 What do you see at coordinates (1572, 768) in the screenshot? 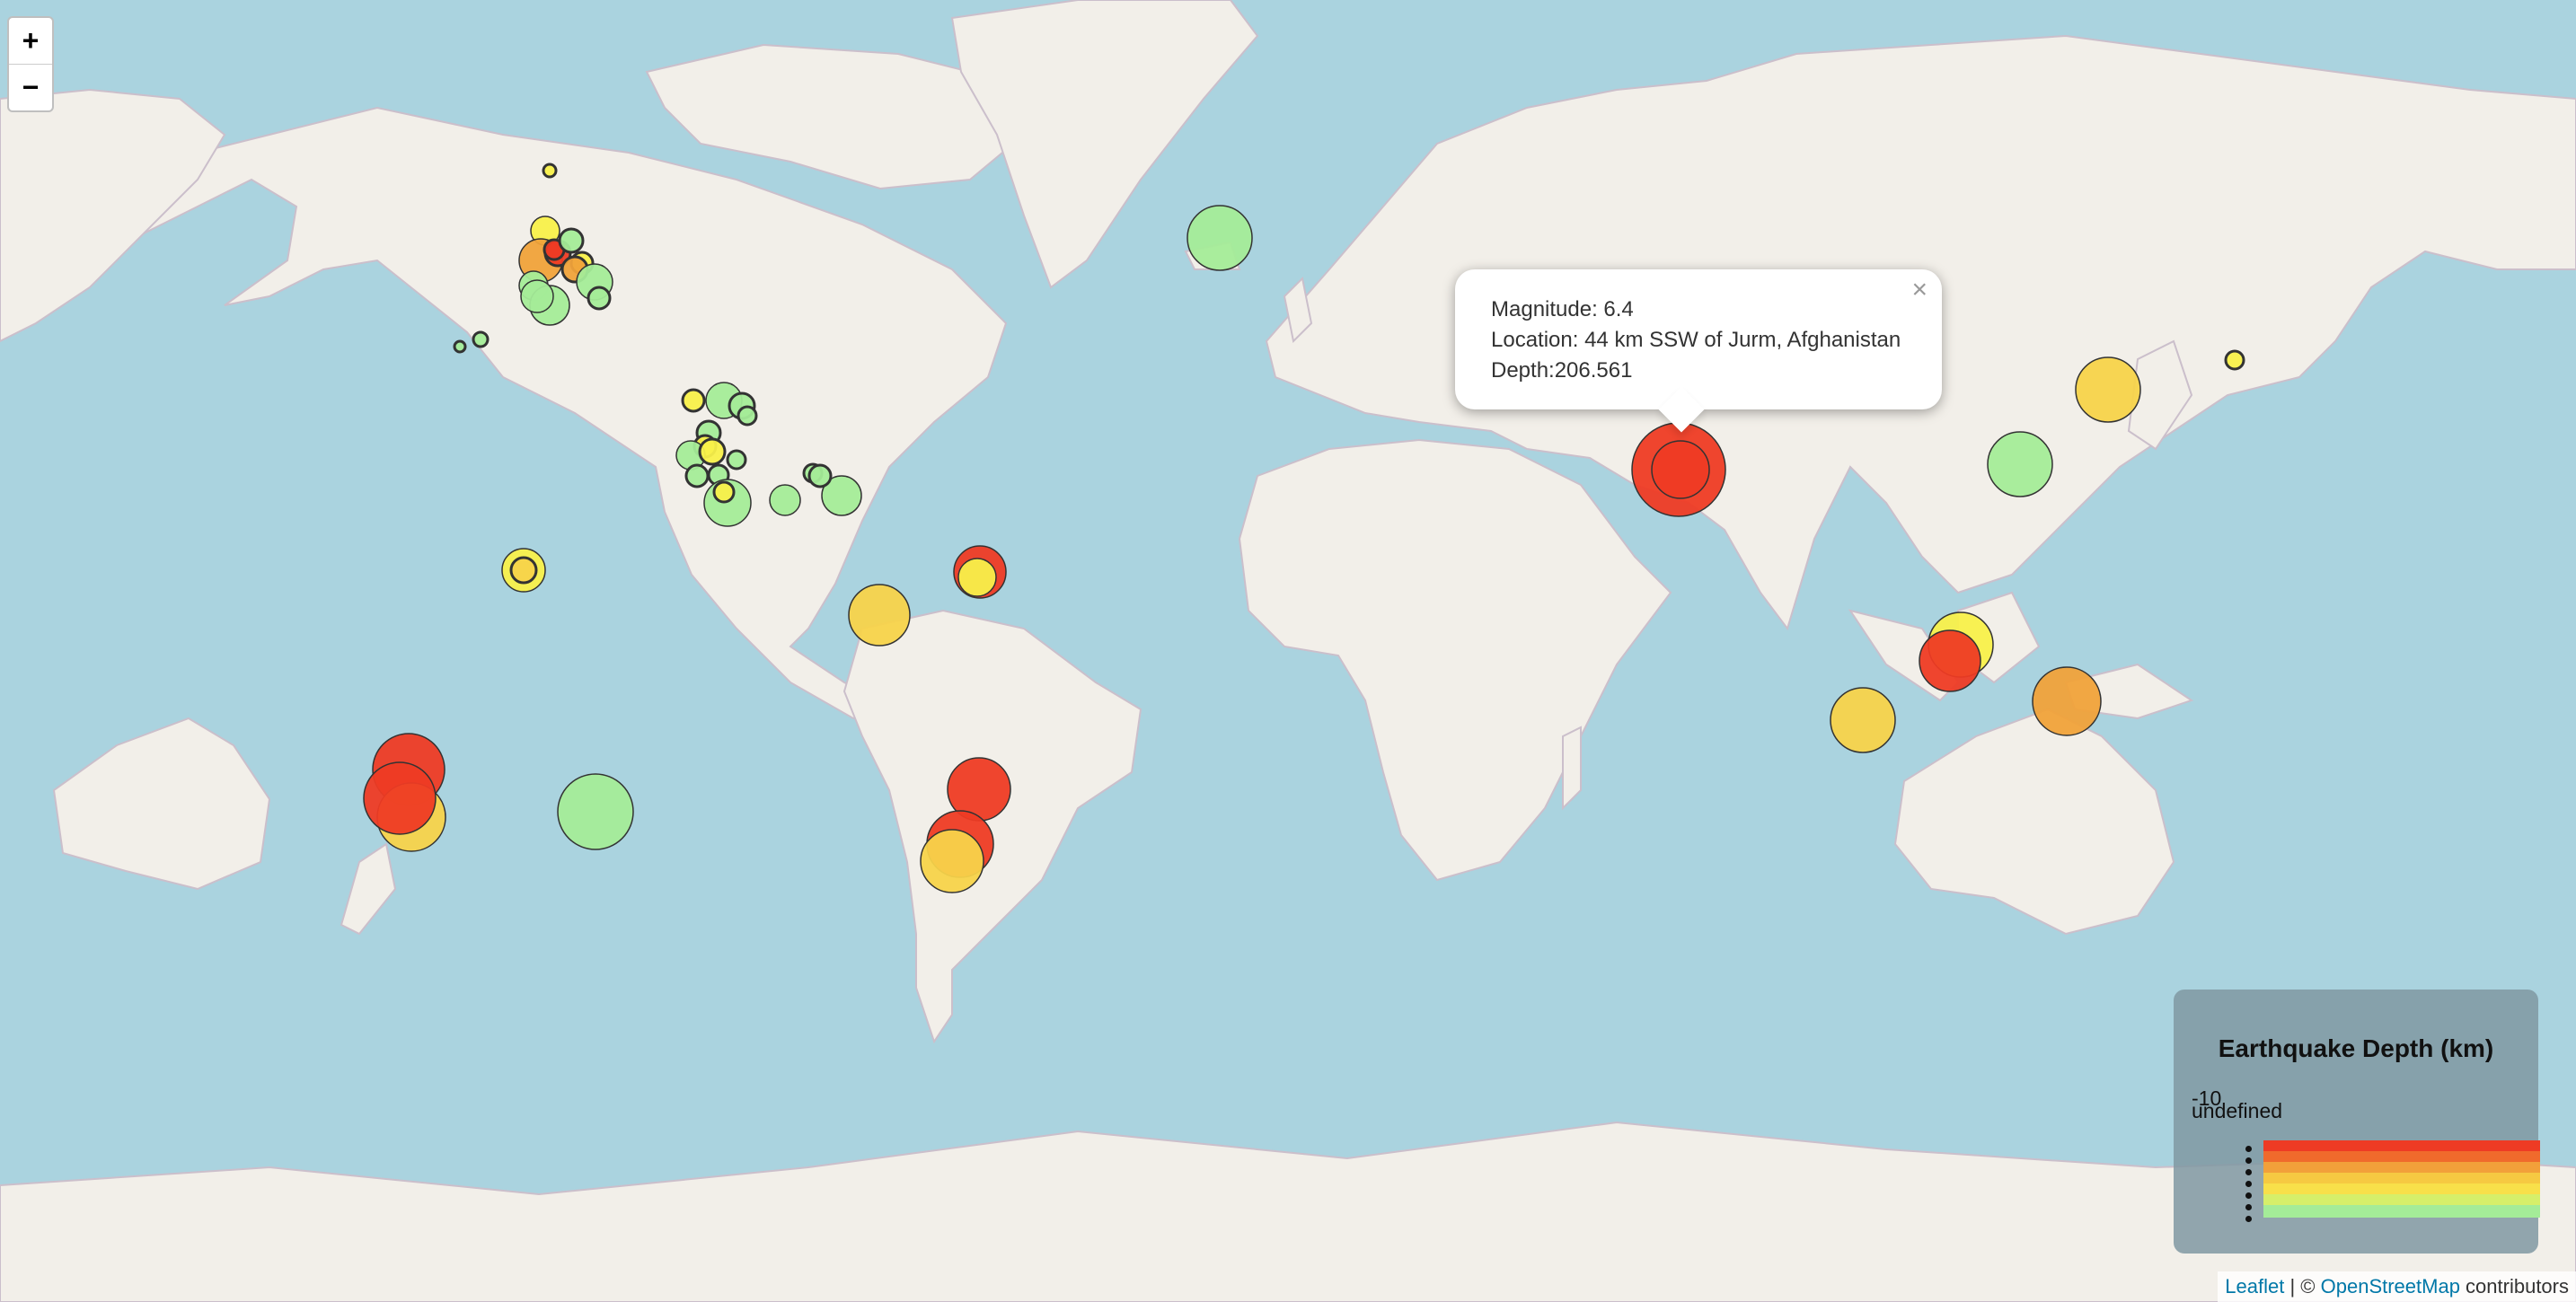
I see `landmass-madagascar` at bounding box center [1572, 768].